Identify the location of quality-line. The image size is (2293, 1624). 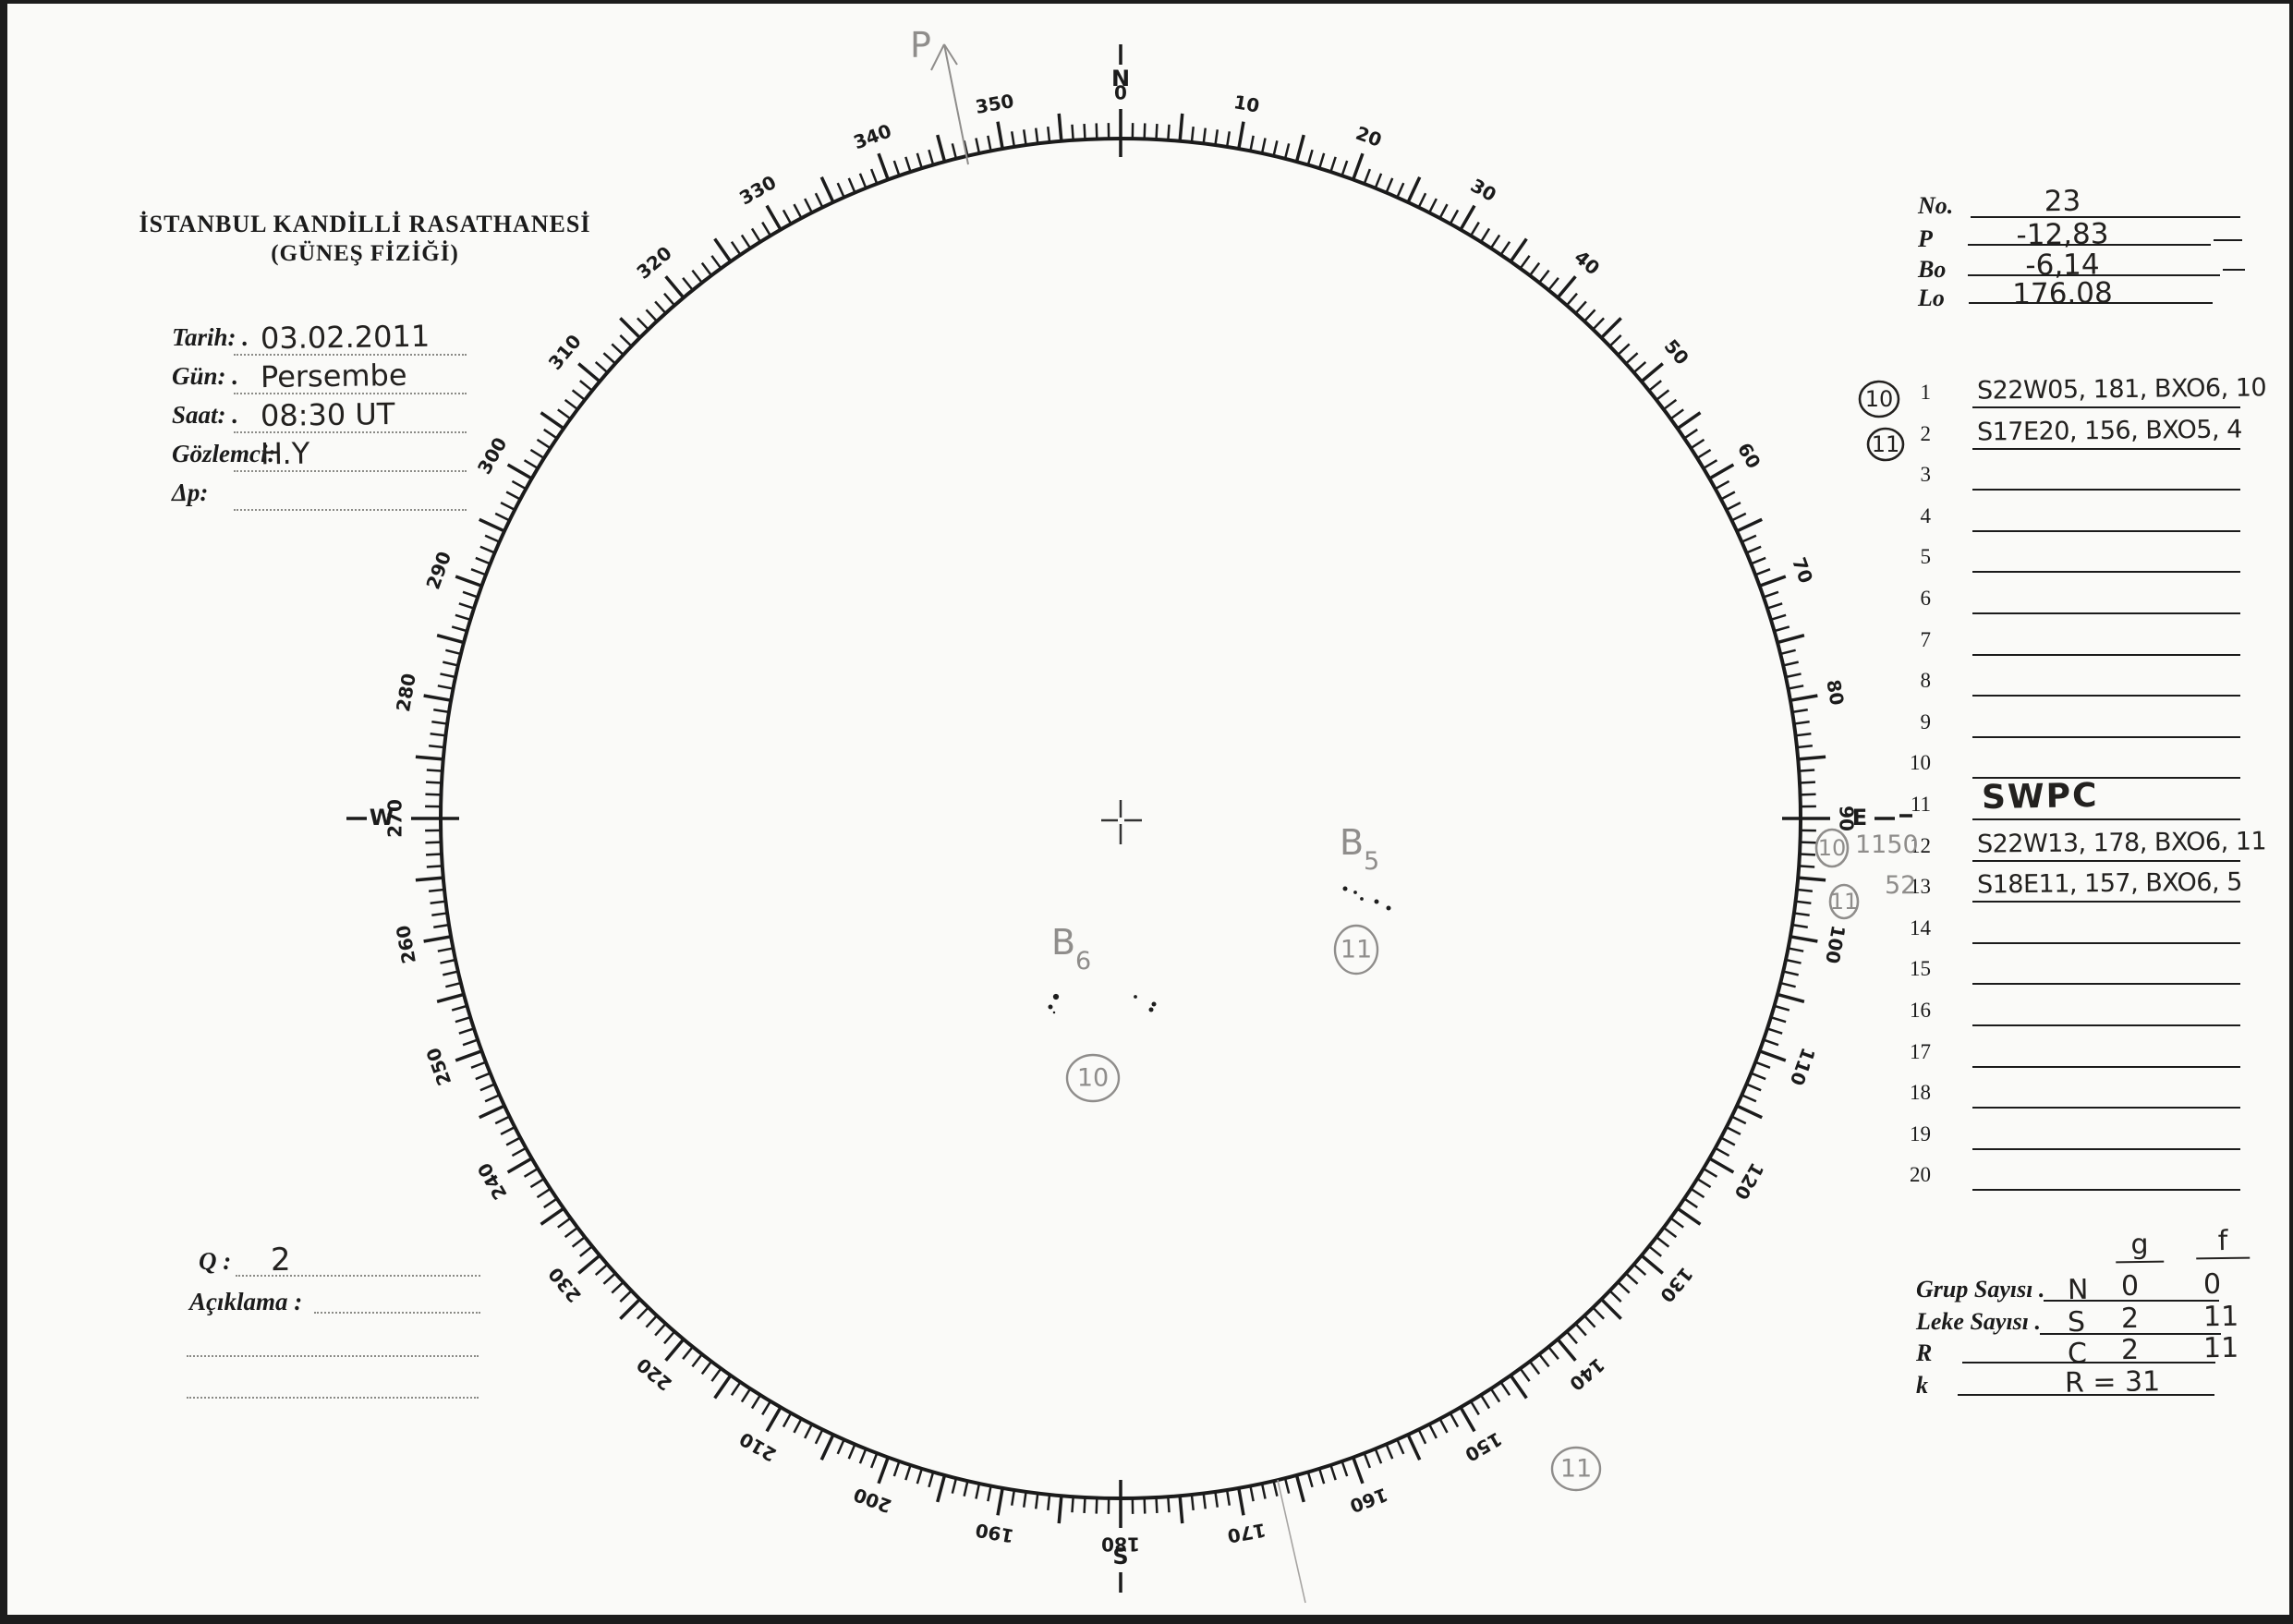
(358, 1276).